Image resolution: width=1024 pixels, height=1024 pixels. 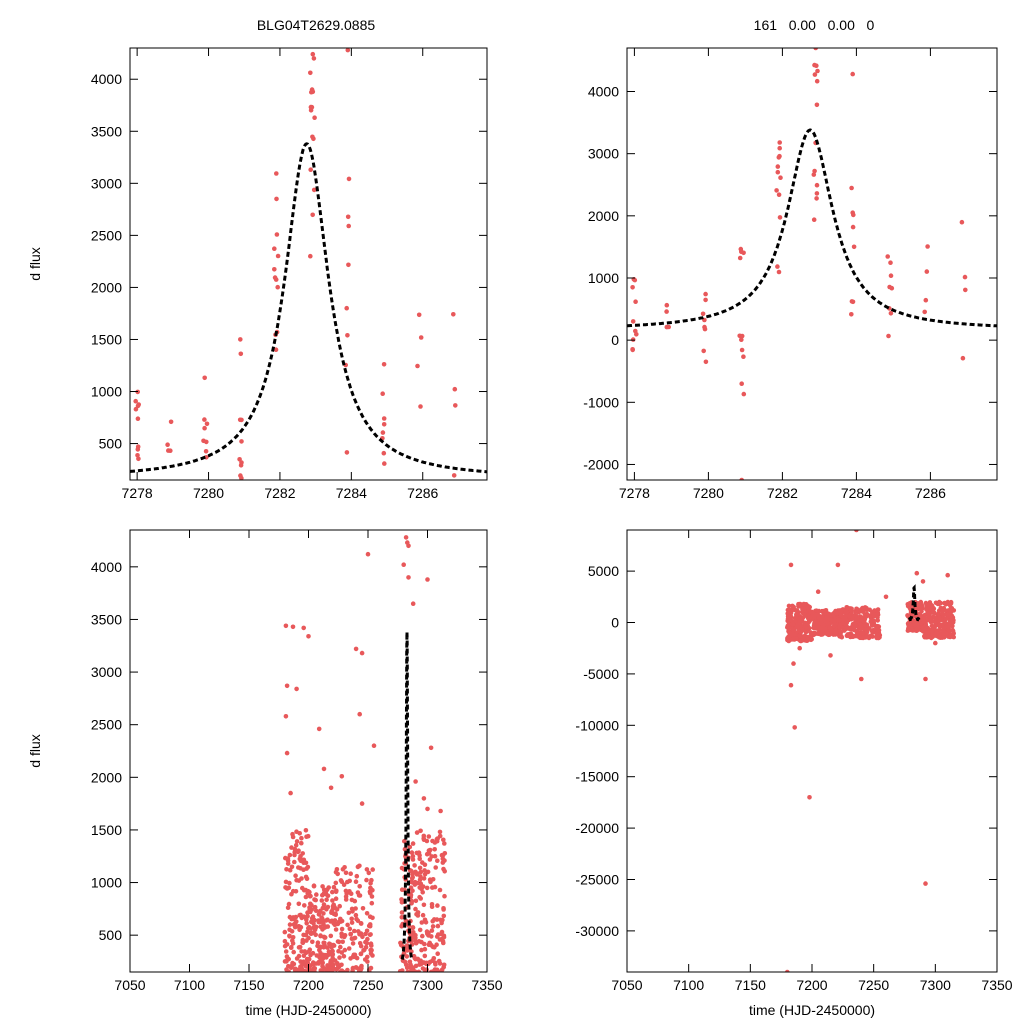 I want to click on x-tick-label: 7300, so click(x=427, y=985).